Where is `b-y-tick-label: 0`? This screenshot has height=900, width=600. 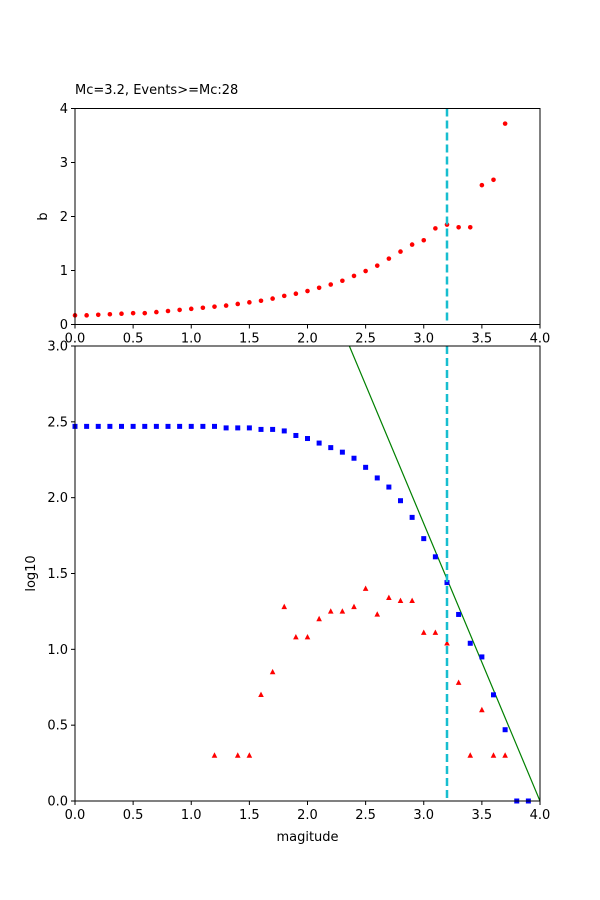
b-y-tick-label: 0 is located at coordinates (64, 325).